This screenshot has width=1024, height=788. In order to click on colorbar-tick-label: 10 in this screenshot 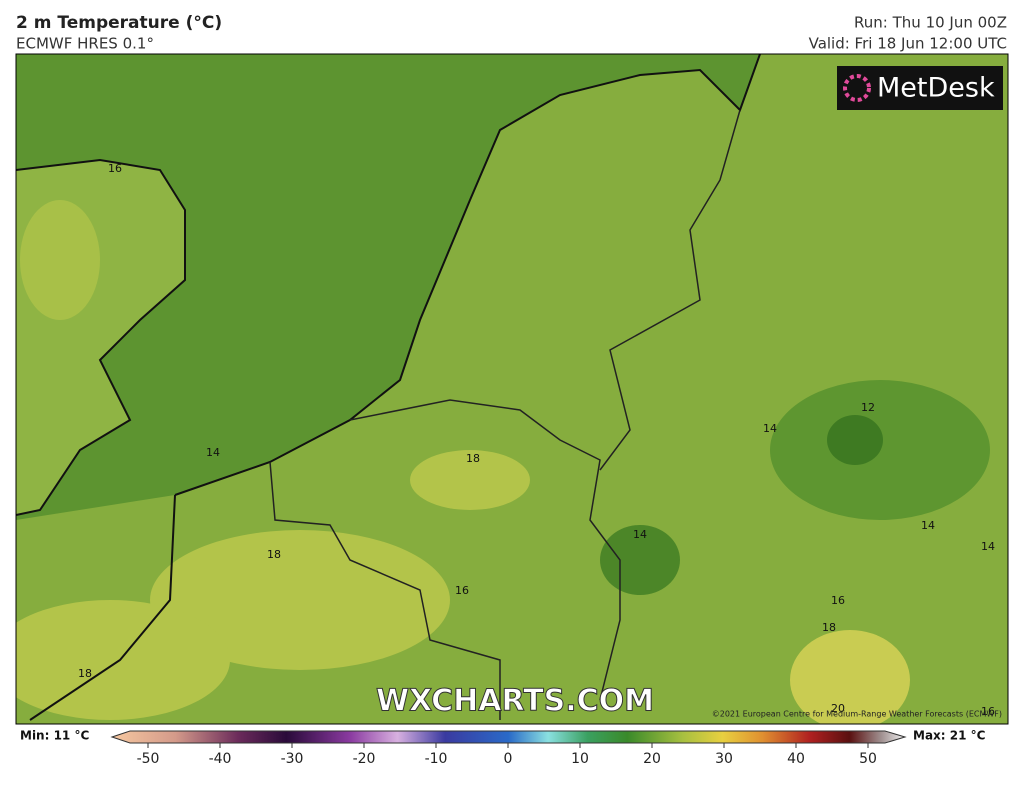, I will do `click(580, 759)`.